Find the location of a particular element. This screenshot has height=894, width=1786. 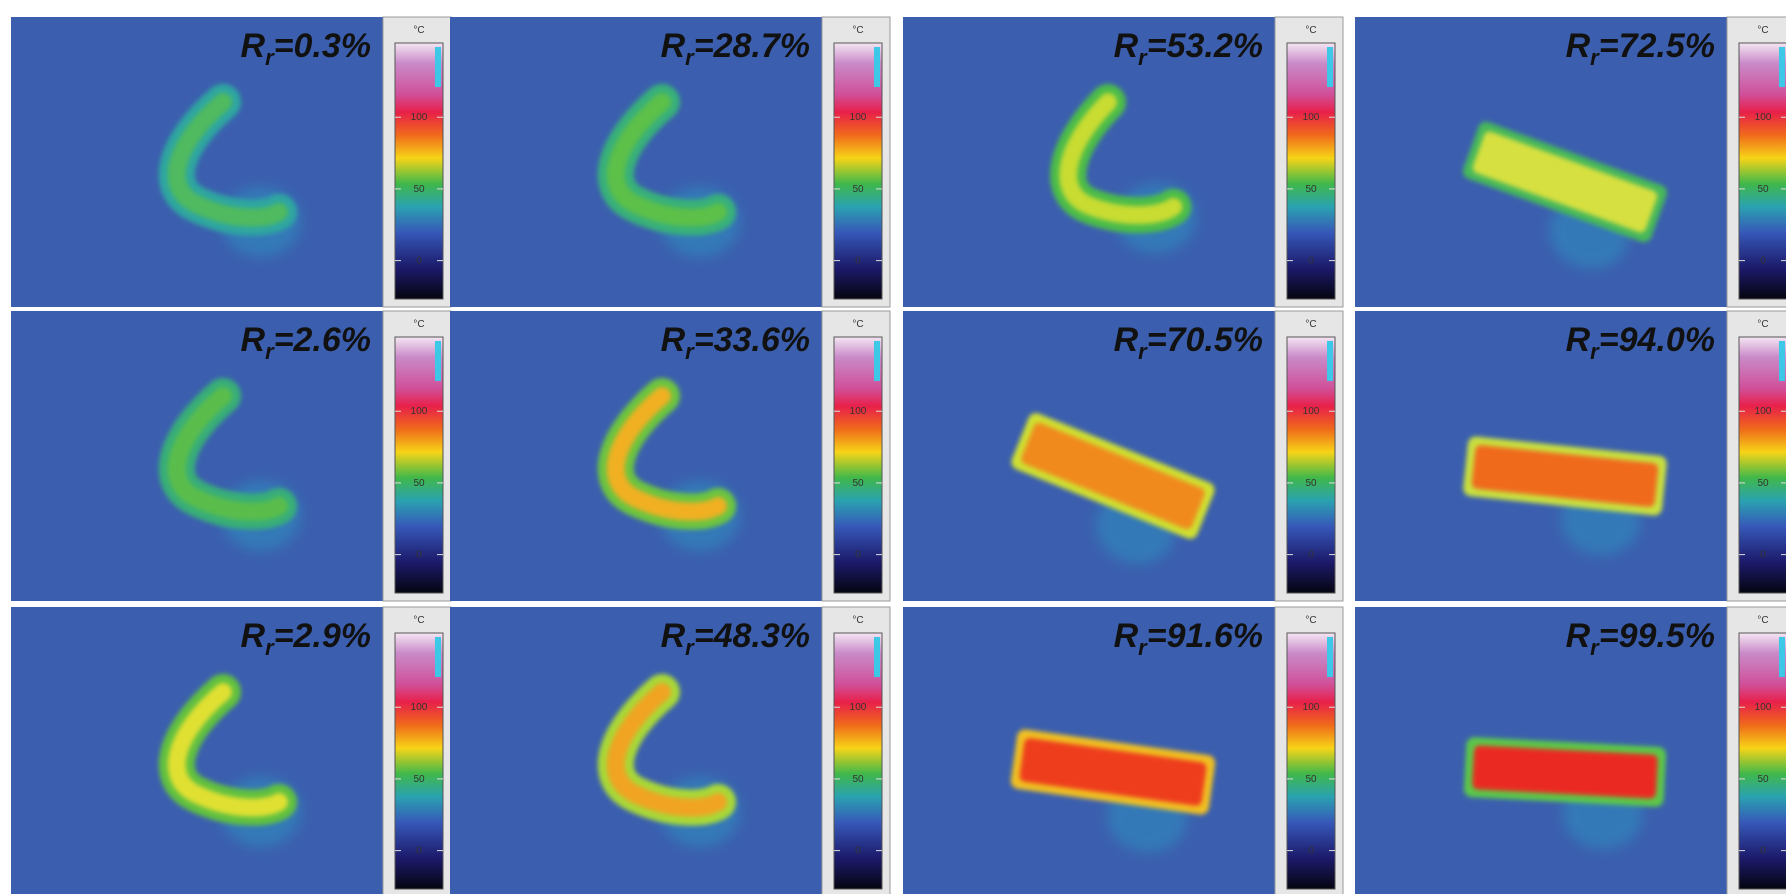

label-value: =48.3% is located at coordinates (752, 636).